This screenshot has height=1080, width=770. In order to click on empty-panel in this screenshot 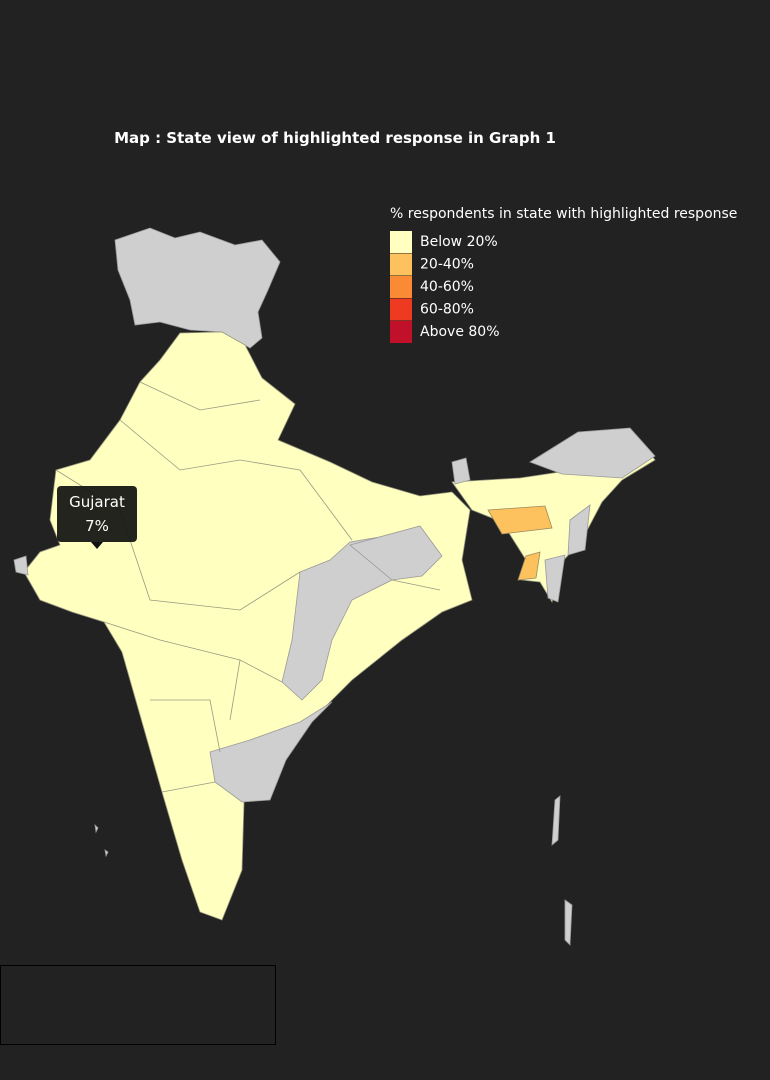, I will do `click(138, 1005)`.